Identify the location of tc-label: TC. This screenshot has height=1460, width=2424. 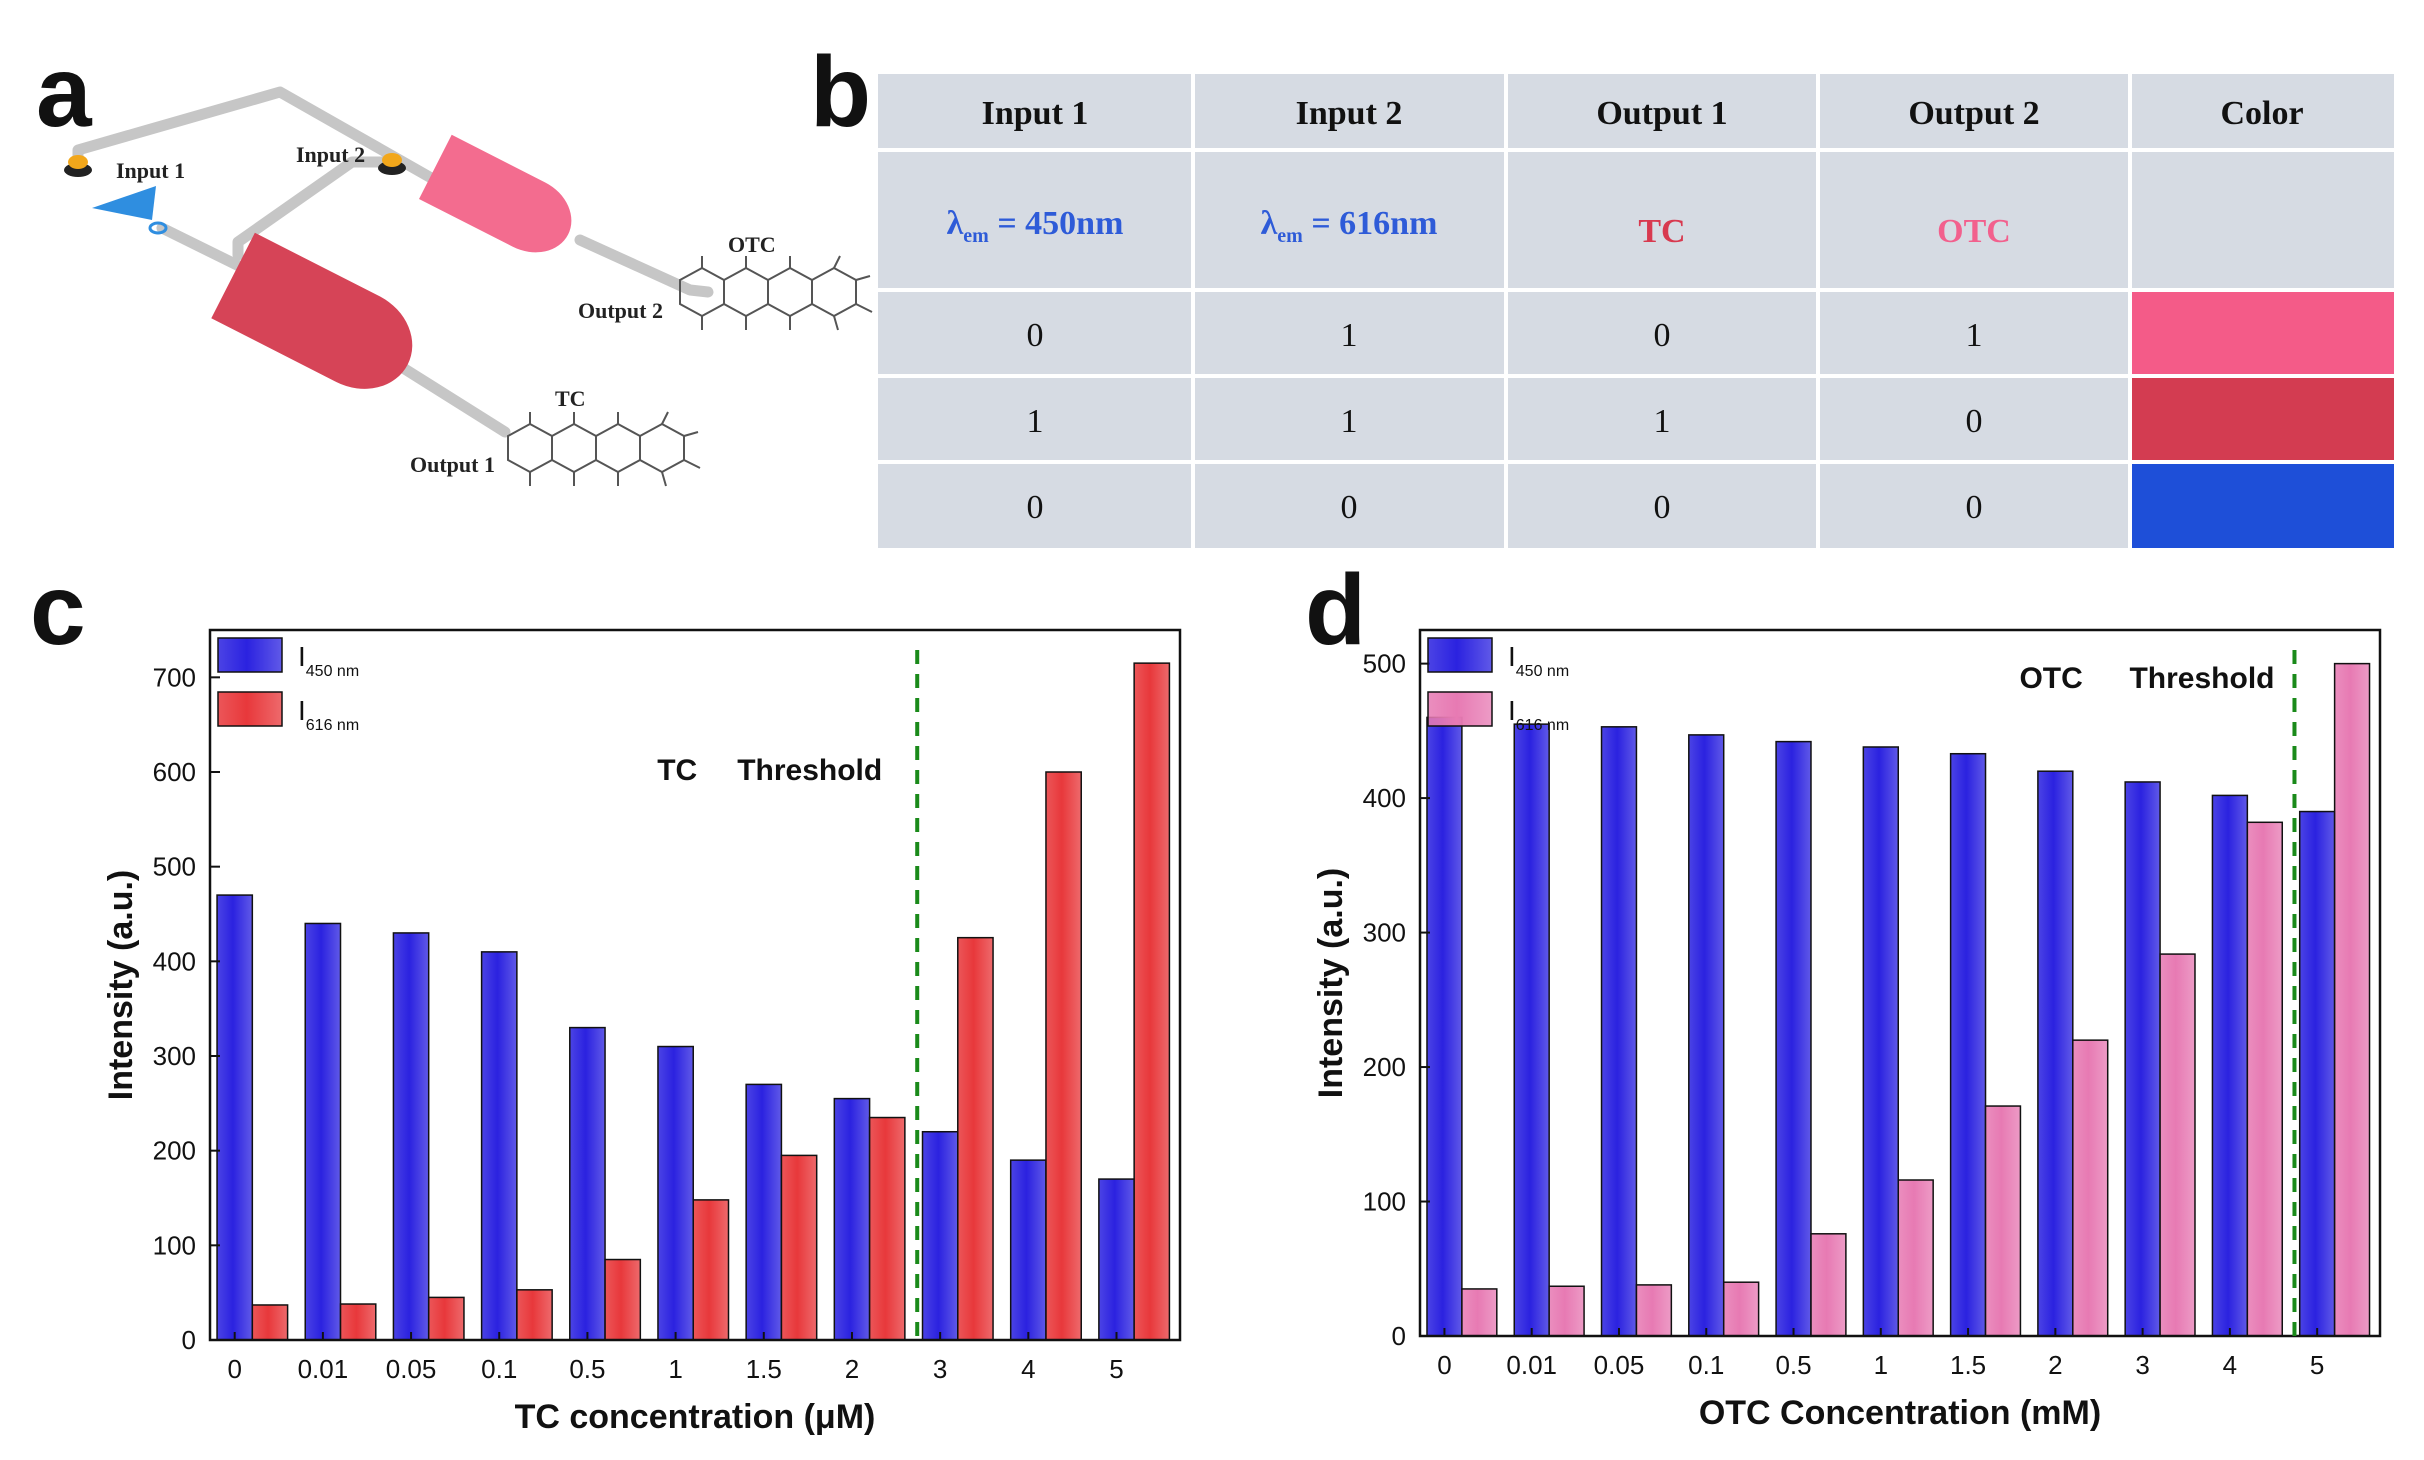
(570, 398).